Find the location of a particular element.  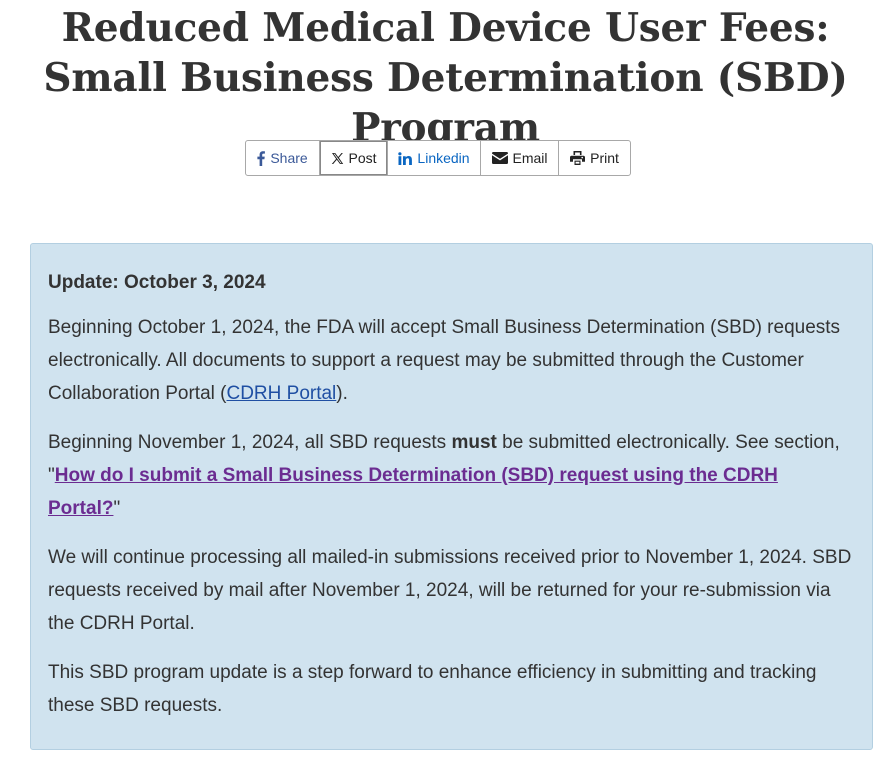

linkedin-share-label: Linkedin is located at coordinates (443, 158).